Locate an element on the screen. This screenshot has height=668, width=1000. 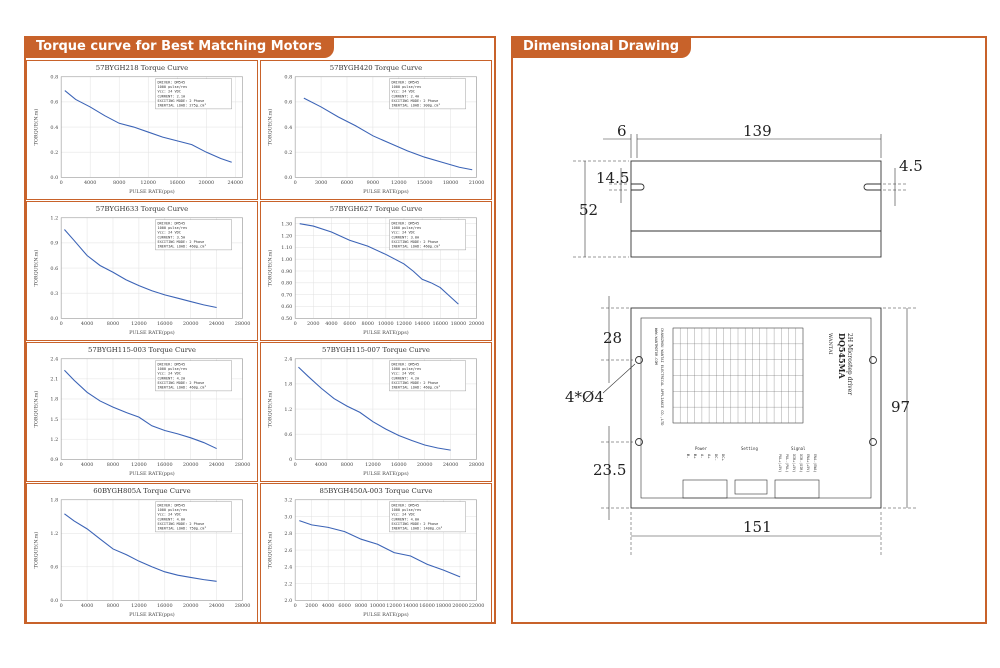
y-tick-label: 1.8 is located at coordinates (54, 501).